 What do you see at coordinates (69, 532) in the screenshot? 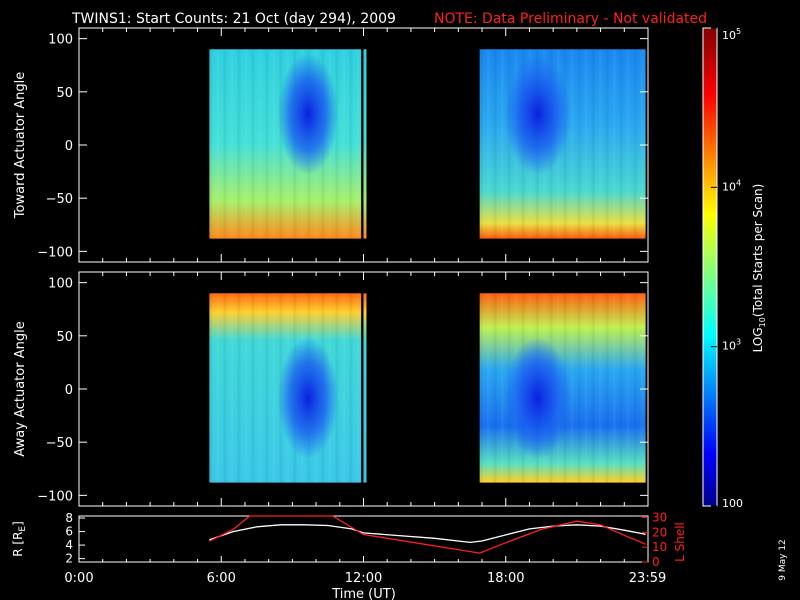
I see `left-tick-label: 6` at bounding box center [69, 532].